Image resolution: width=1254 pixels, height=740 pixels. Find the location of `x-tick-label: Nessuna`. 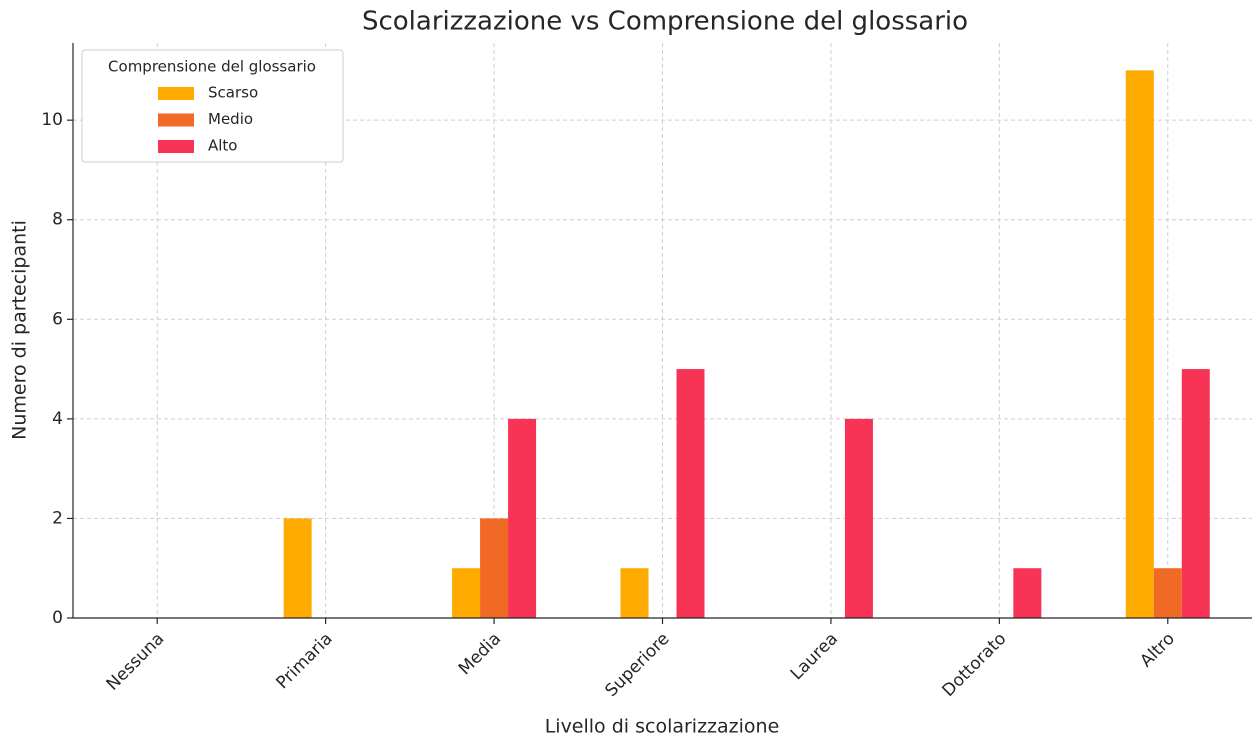

x-tick-label: Nessuna is located at coordinates (136, 662).